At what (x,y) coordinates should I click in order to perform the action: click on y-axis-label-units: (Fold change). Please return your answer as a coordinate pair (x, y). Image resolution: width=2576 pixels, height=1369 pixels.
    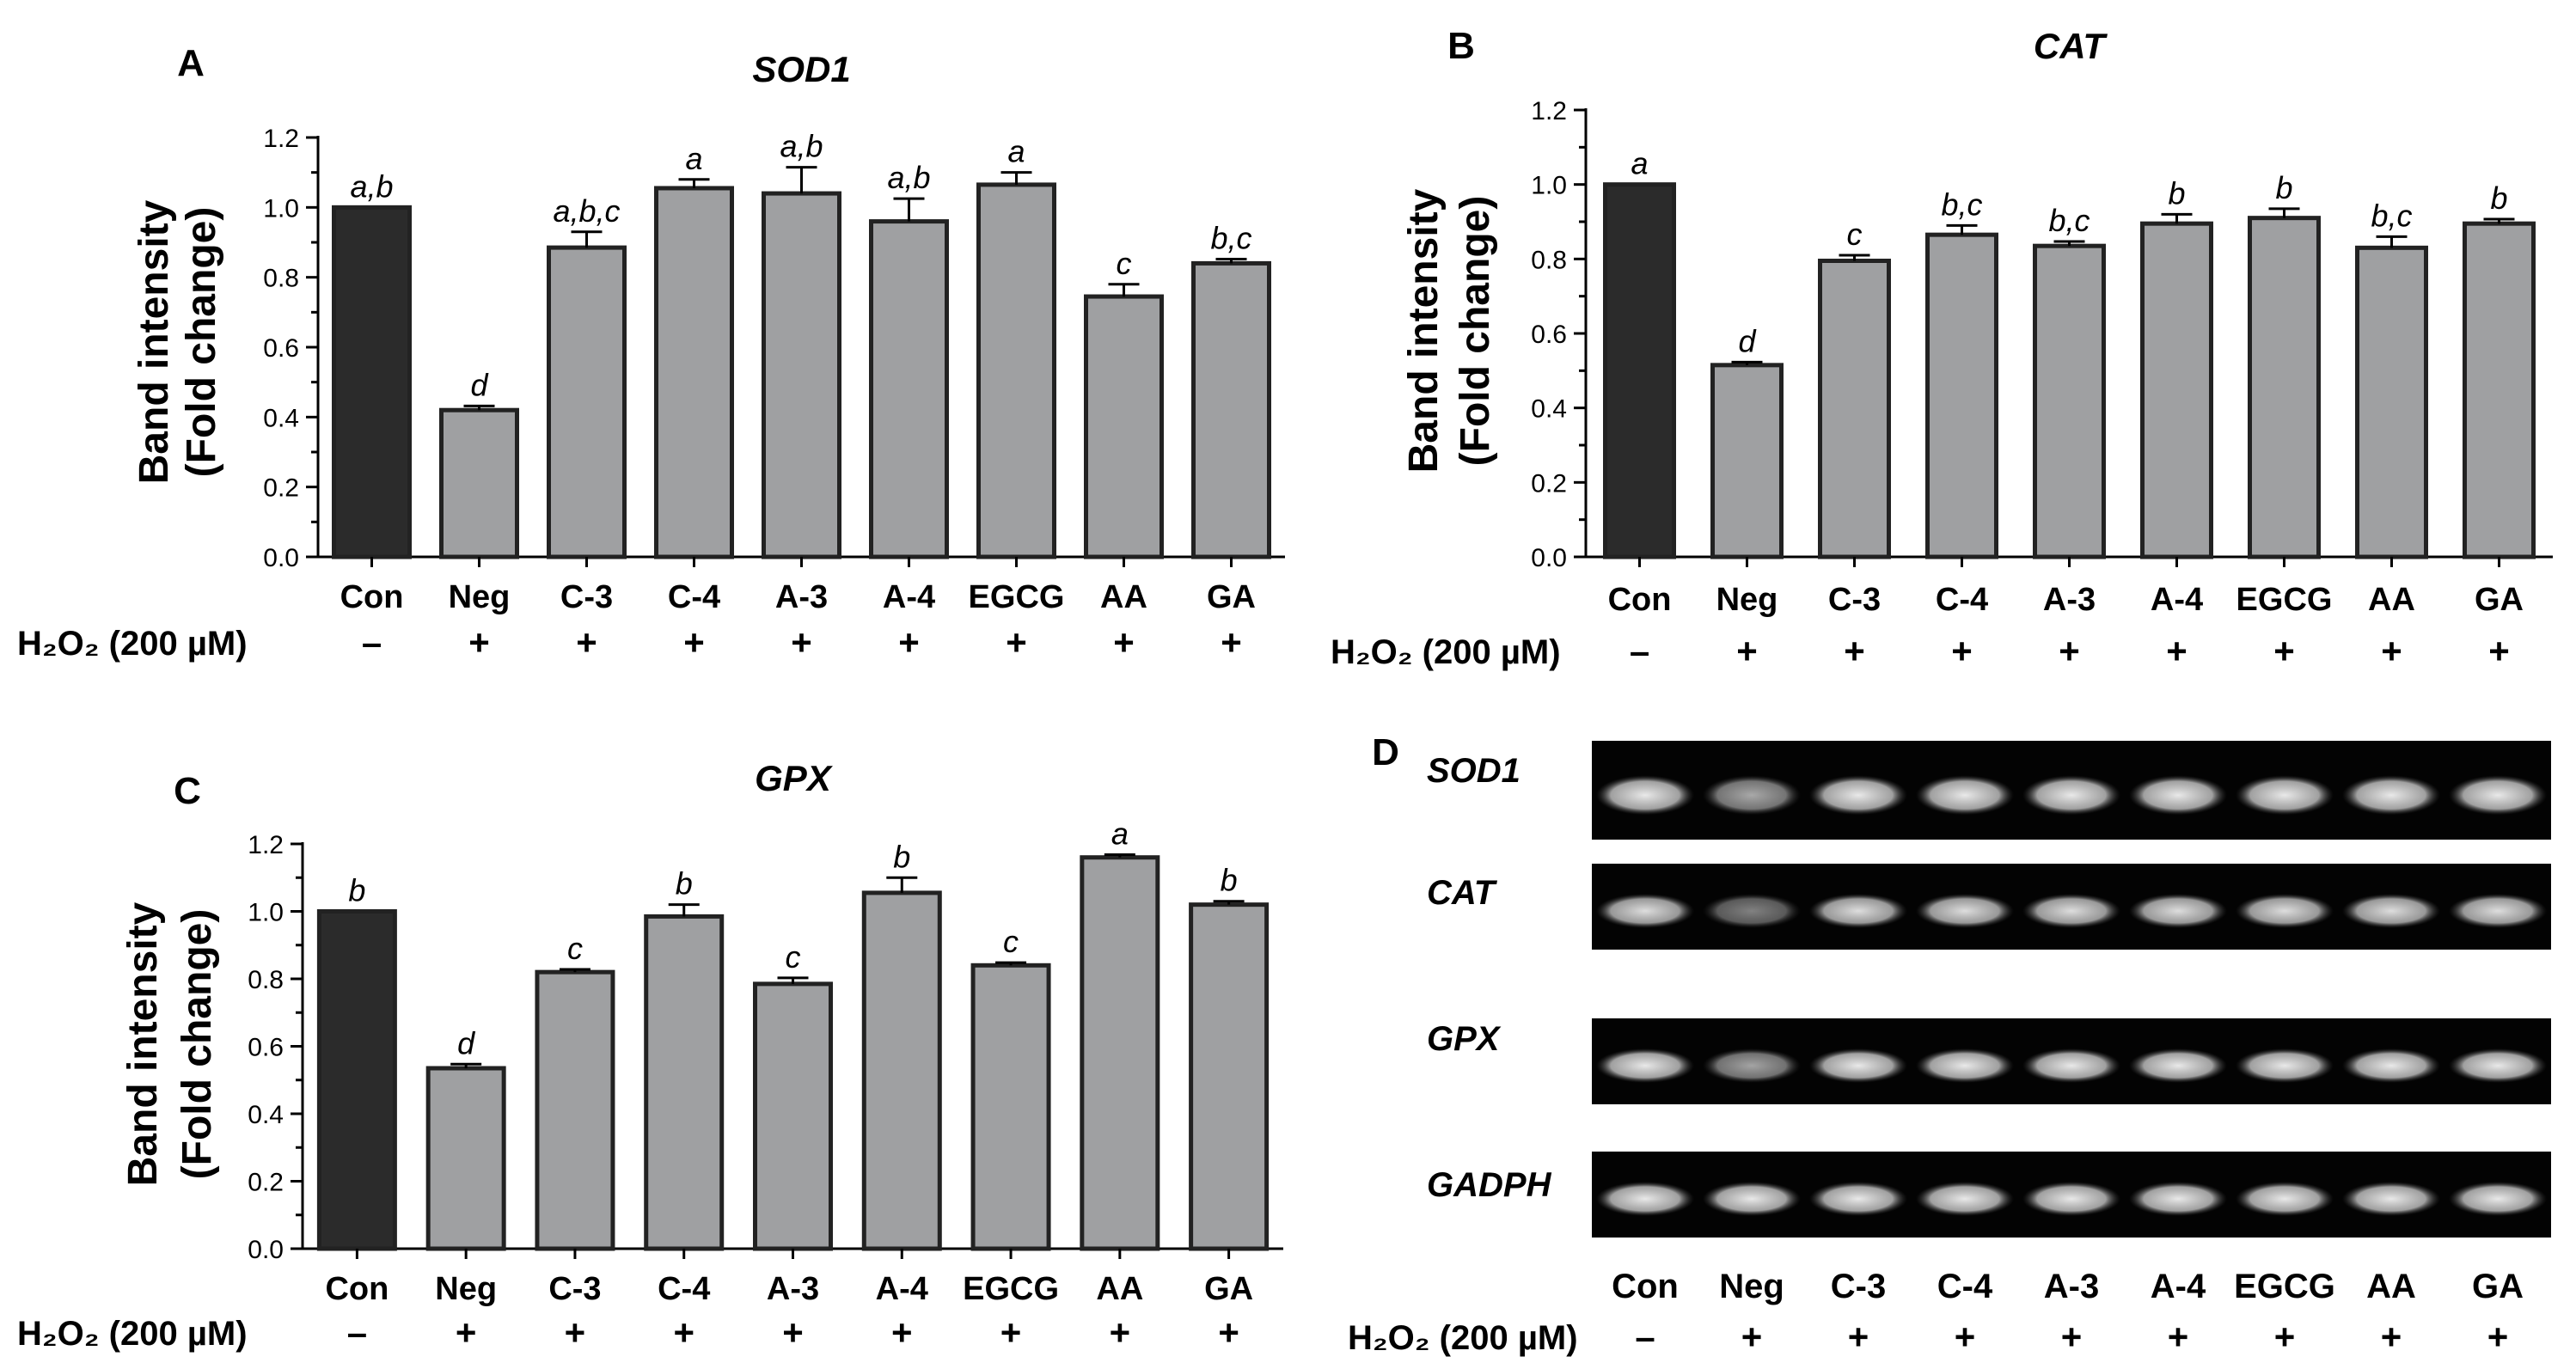
    Looking at the image, I should click on (1475, 331).